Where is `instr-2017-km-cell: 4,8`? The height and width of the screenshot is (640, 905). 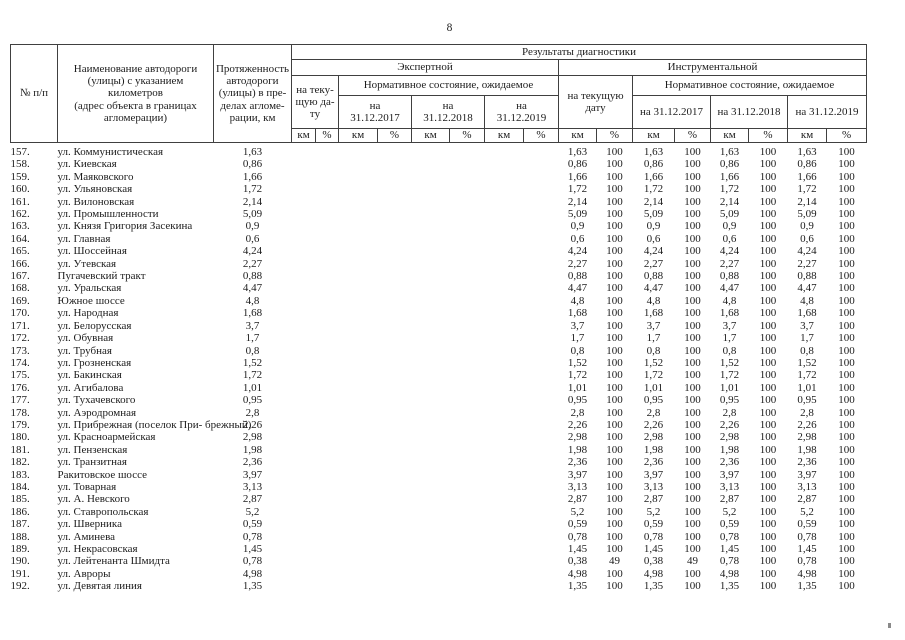 instr-2017-km-cell: 4,8 is located at coordinates (653, 300).